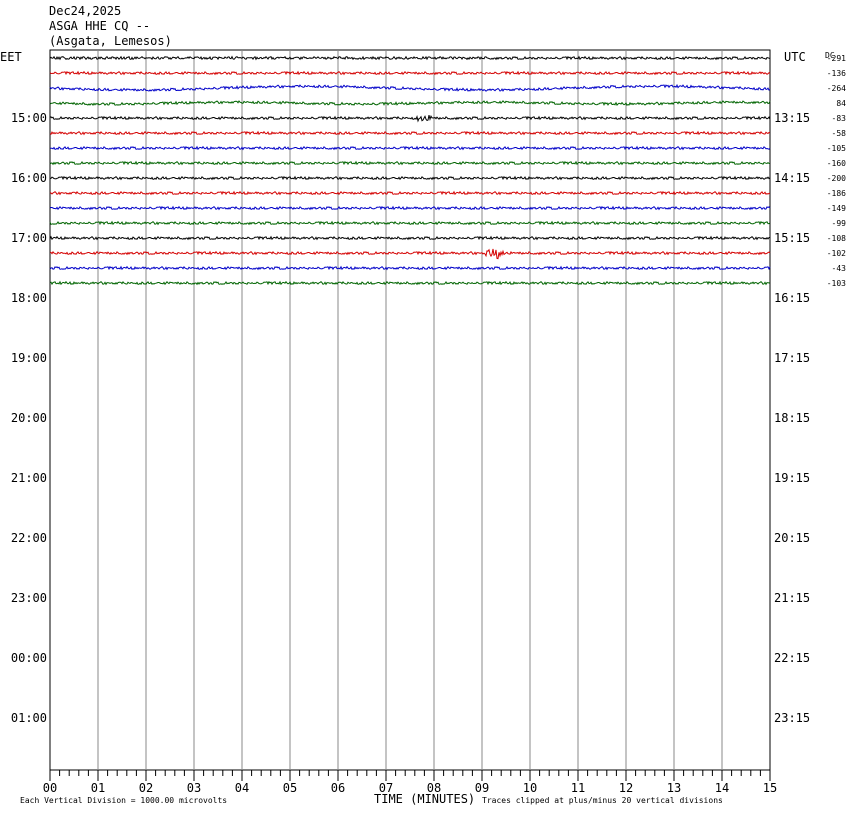  What do you see at coordinates (792, 658) in the screenshot?
I see `right-hour-label: 22:15` at bounding box center [792, 658].